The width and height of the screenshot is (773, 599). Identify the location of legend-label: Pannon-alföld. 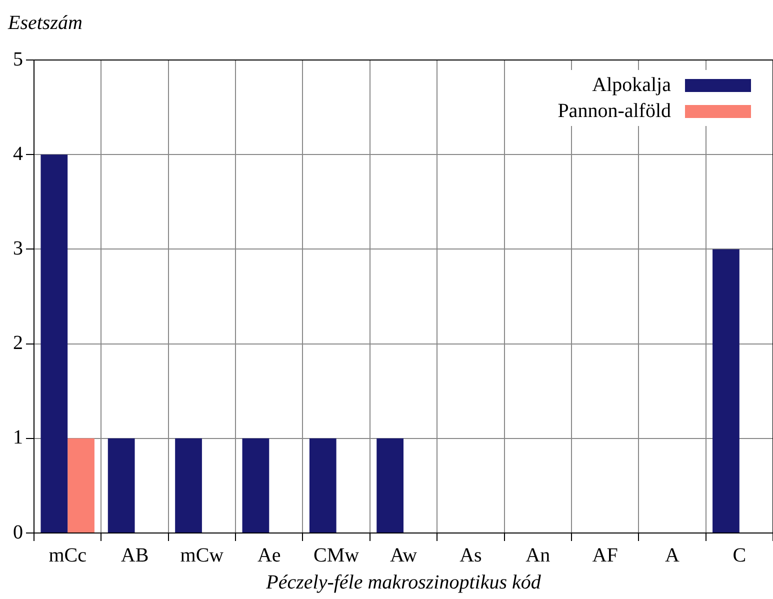
(614, 111).